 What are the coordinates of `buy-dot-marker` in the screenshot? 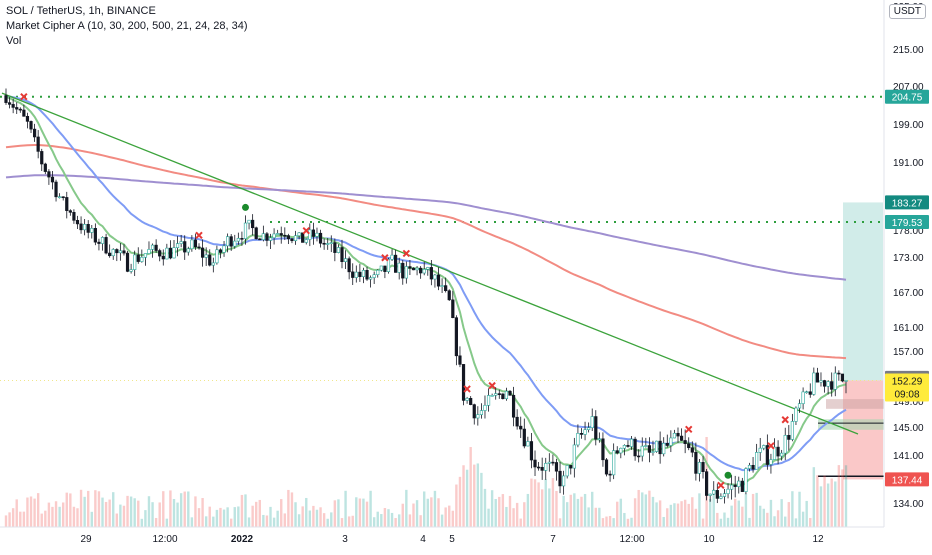 It's located at (728, 475).